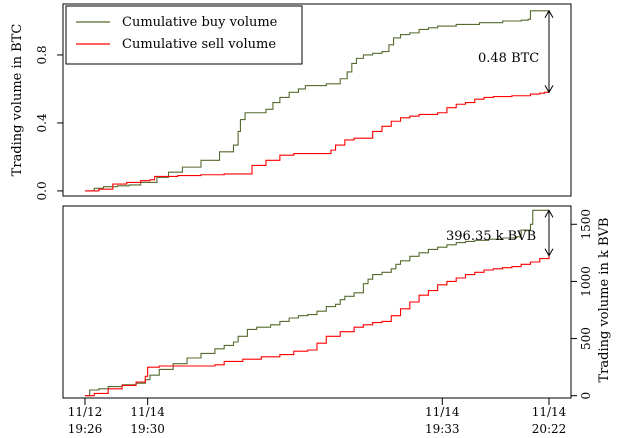 The image size is (625, 438). What do you see at coordinates (42, 122) in the screenshot?
I see `top-y-tick-label: 0.4` at bounding box center [42, 122].